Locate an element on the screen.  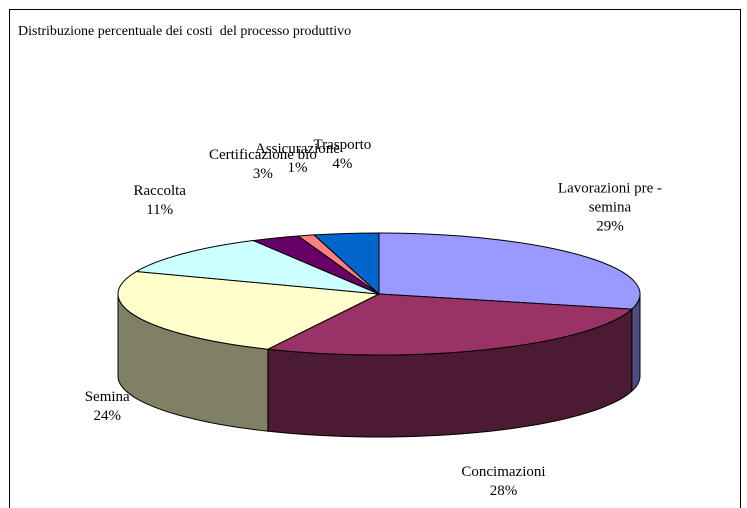
category-label: Certificazione bio is located at coordinates (262, 155).